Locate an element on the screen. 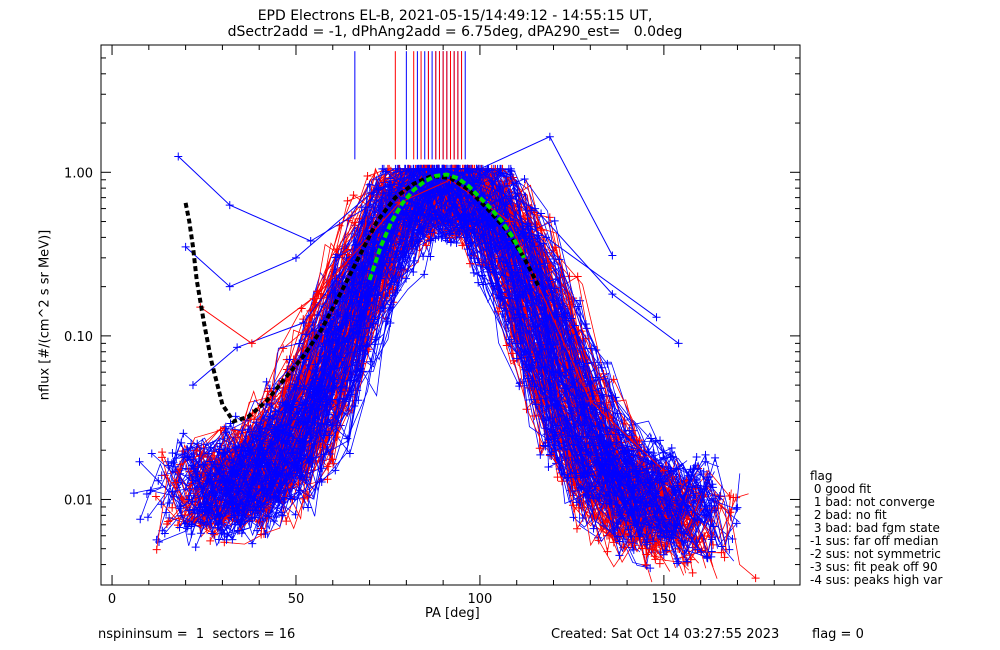 This screenshot has width=1000, height=650. legend-item: -4 sus: peaks high var is located at coordinates (876, 580).